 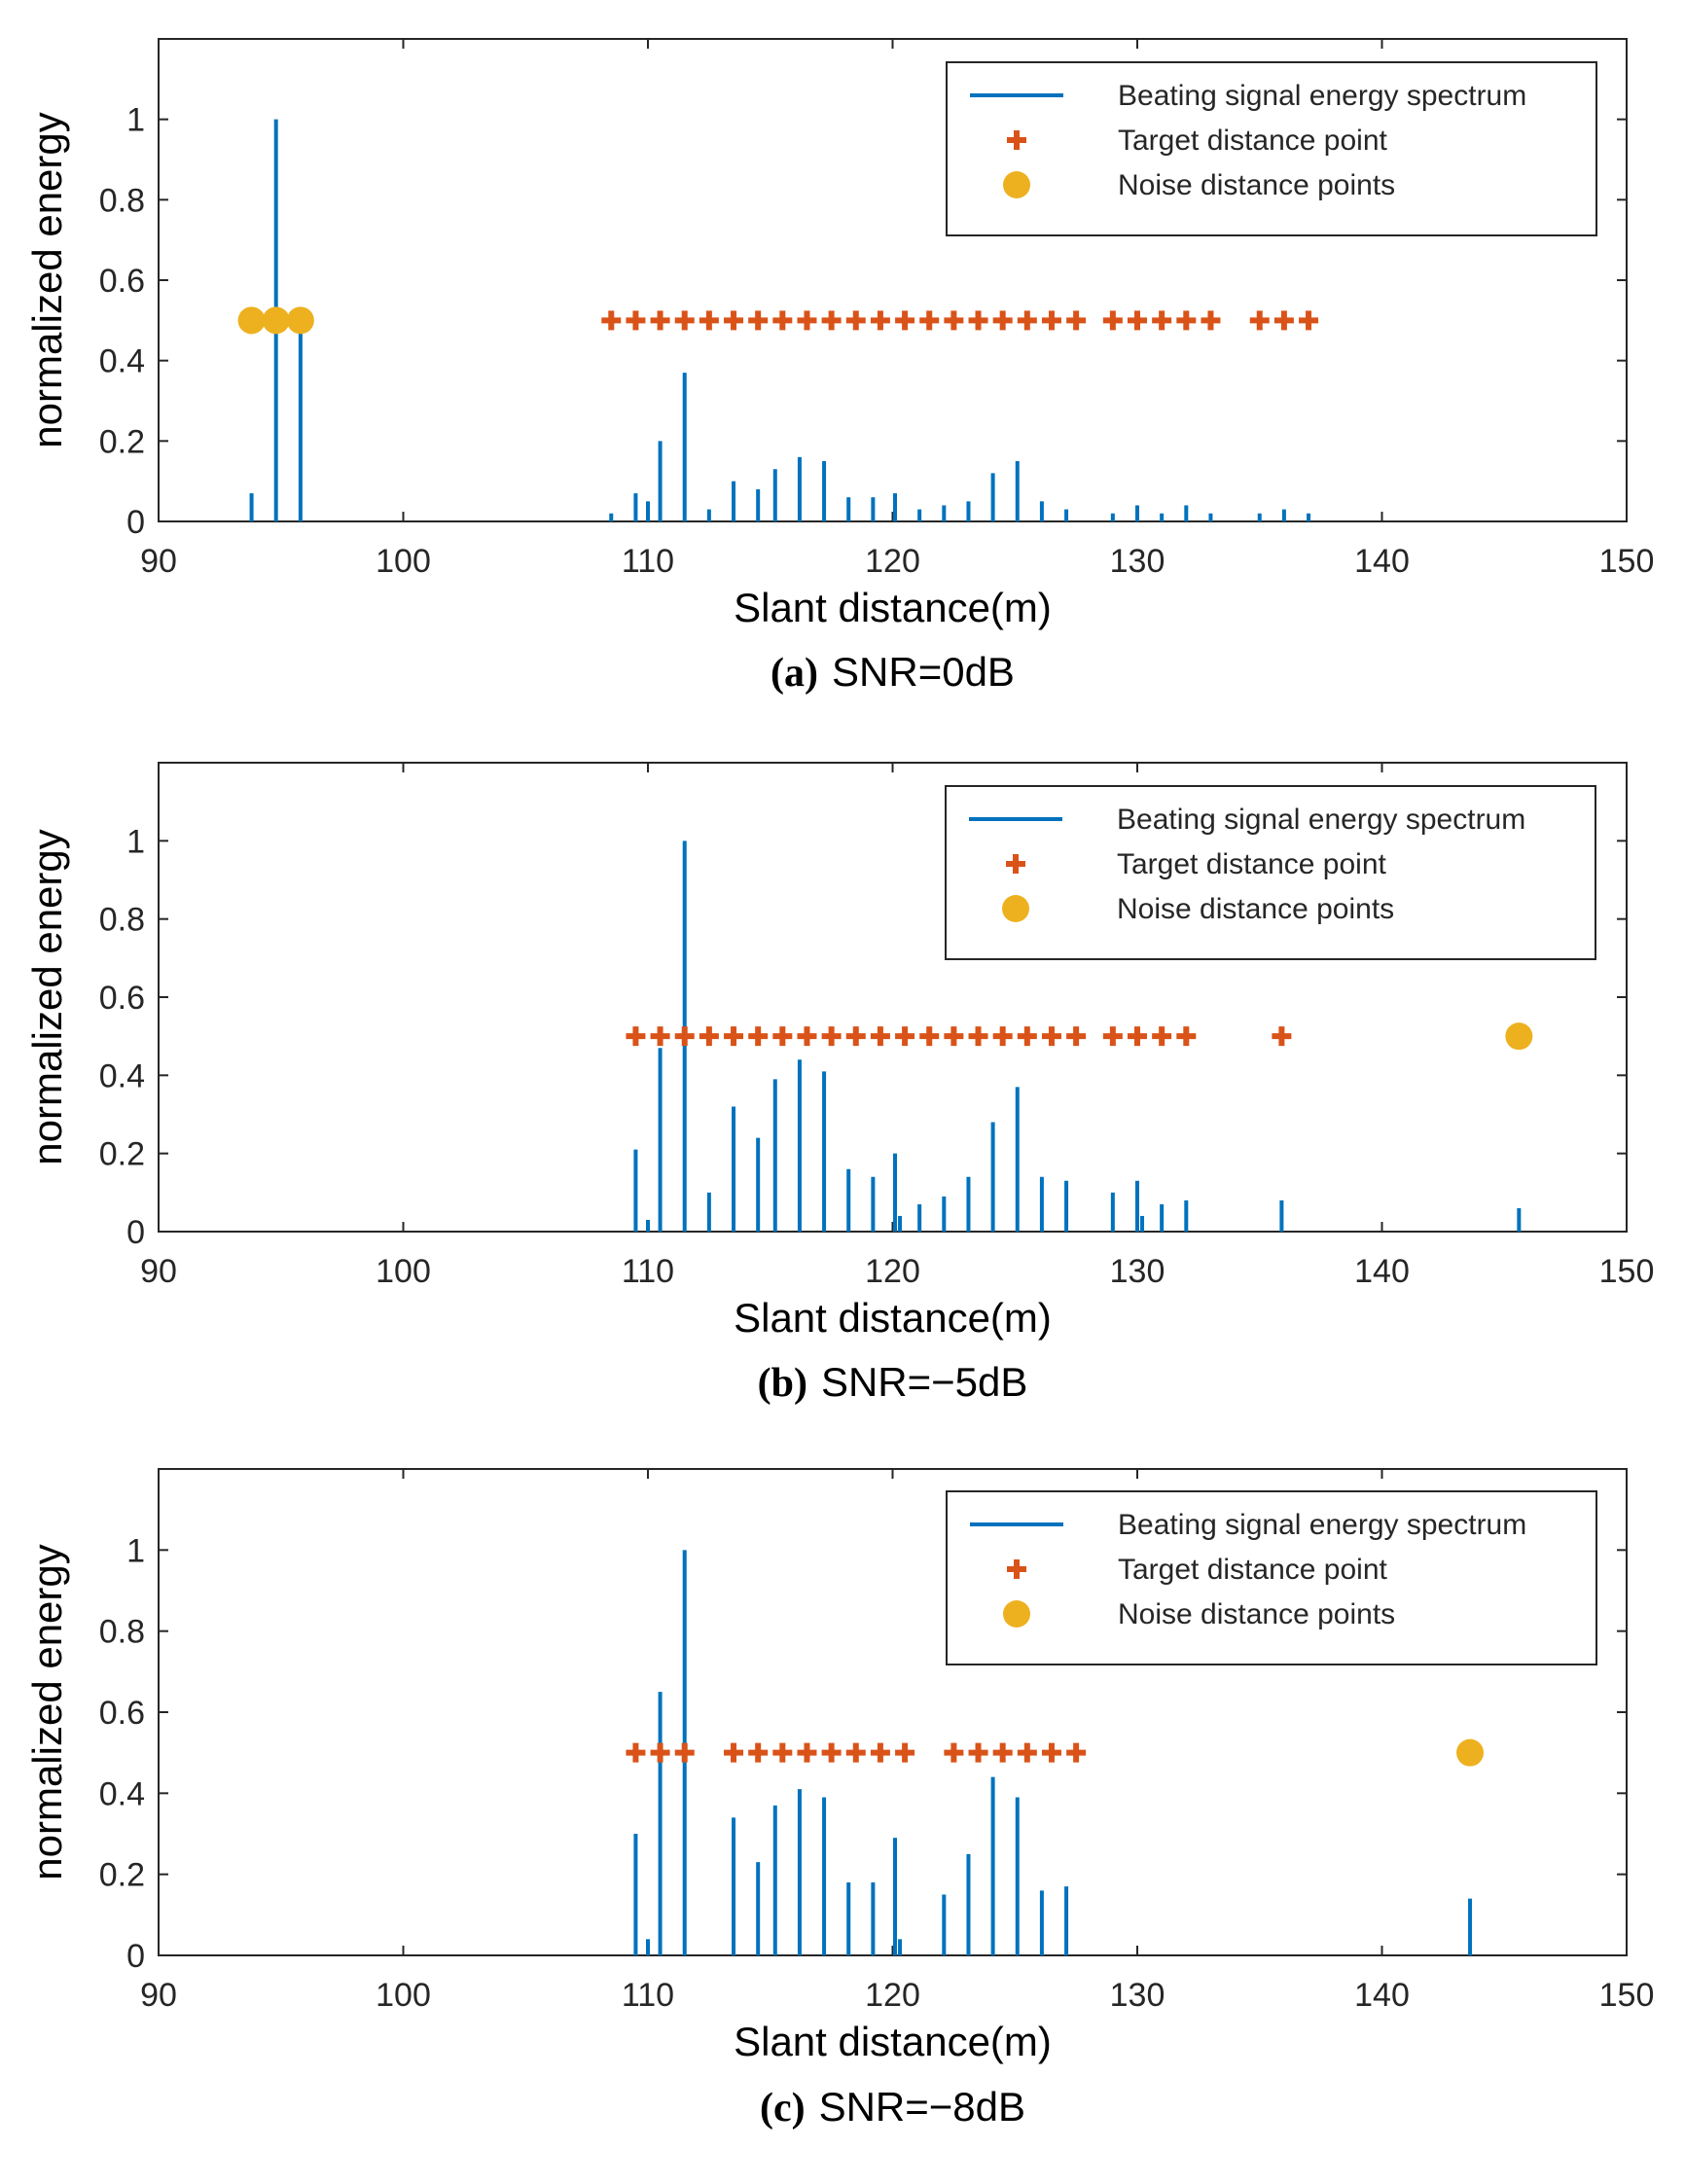 What do you see at coordinates (1627, 561) in the screenshot?
I see `x-tick-label: 150` at bounding box center [1627, 561].